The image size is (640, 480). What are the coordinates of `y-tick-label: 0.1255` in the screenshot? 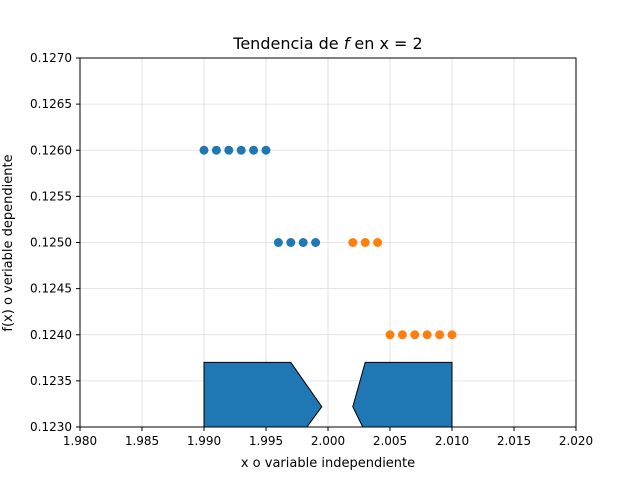 It's located at (51, 196).